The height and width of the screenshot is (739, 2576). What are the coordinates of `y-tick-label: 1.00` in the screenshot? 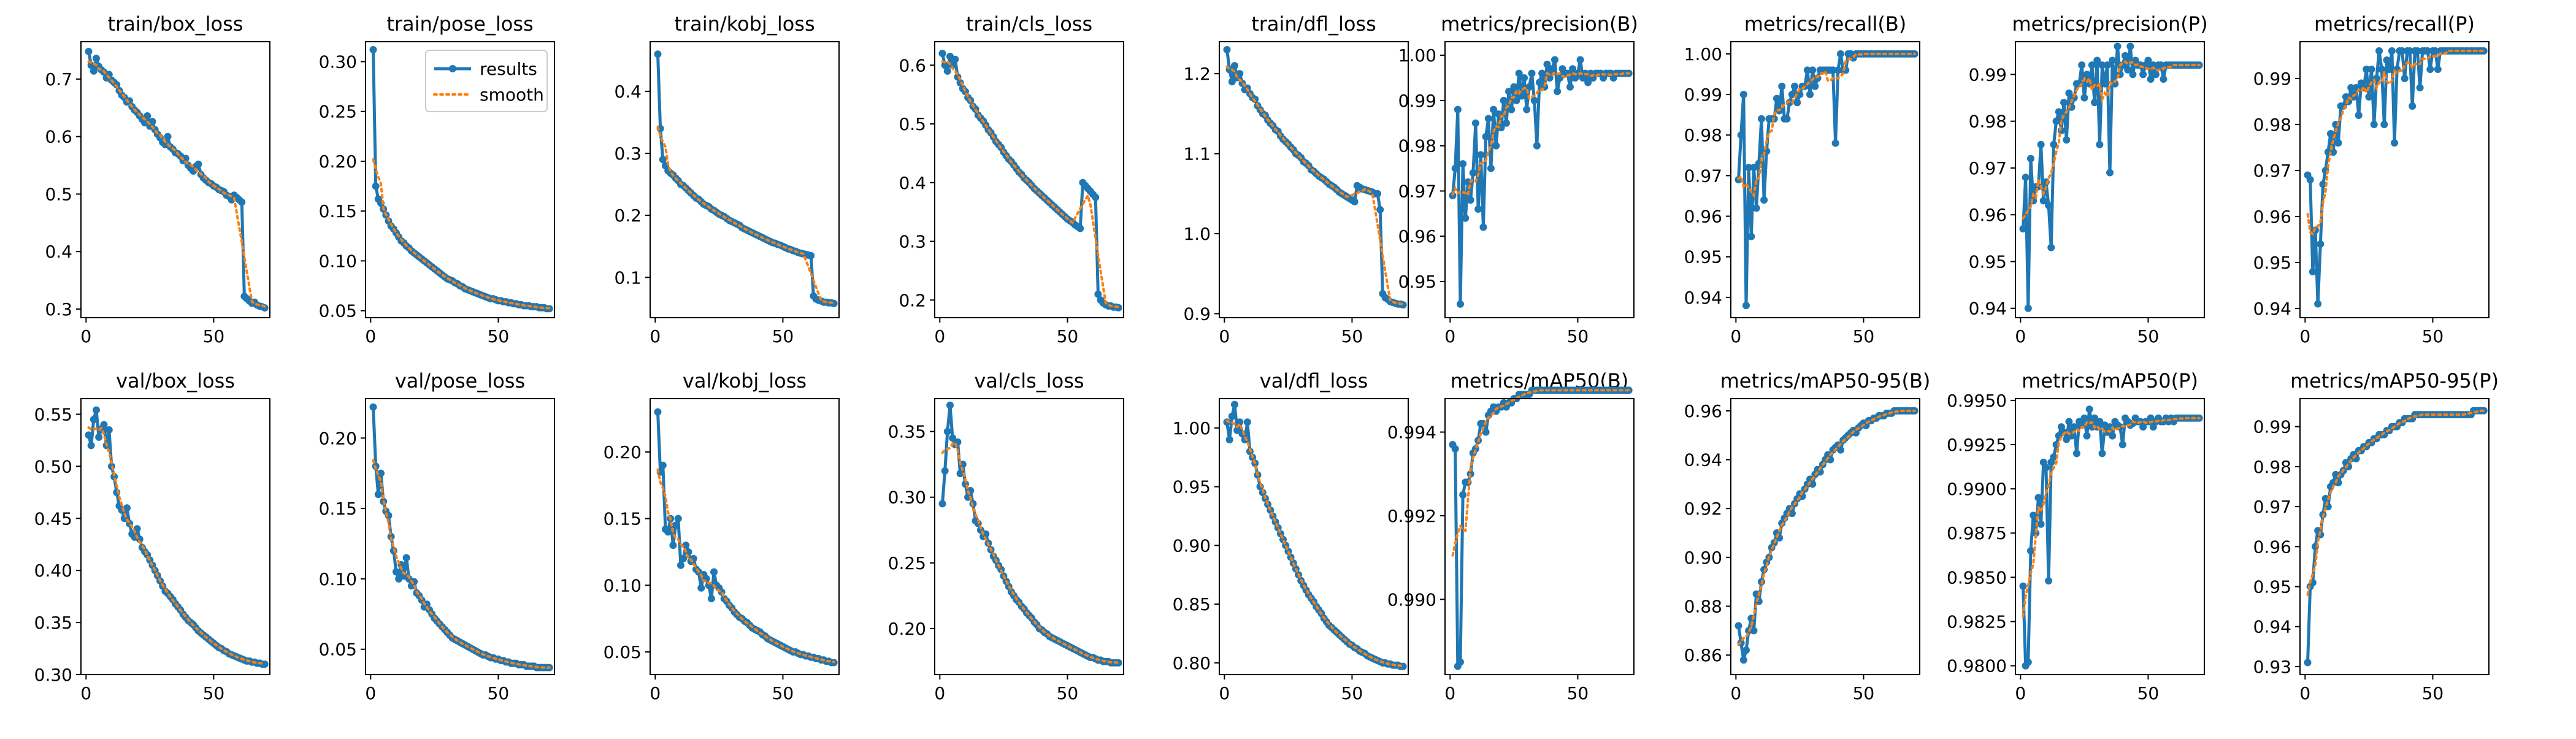 It's located at (1417, 56).